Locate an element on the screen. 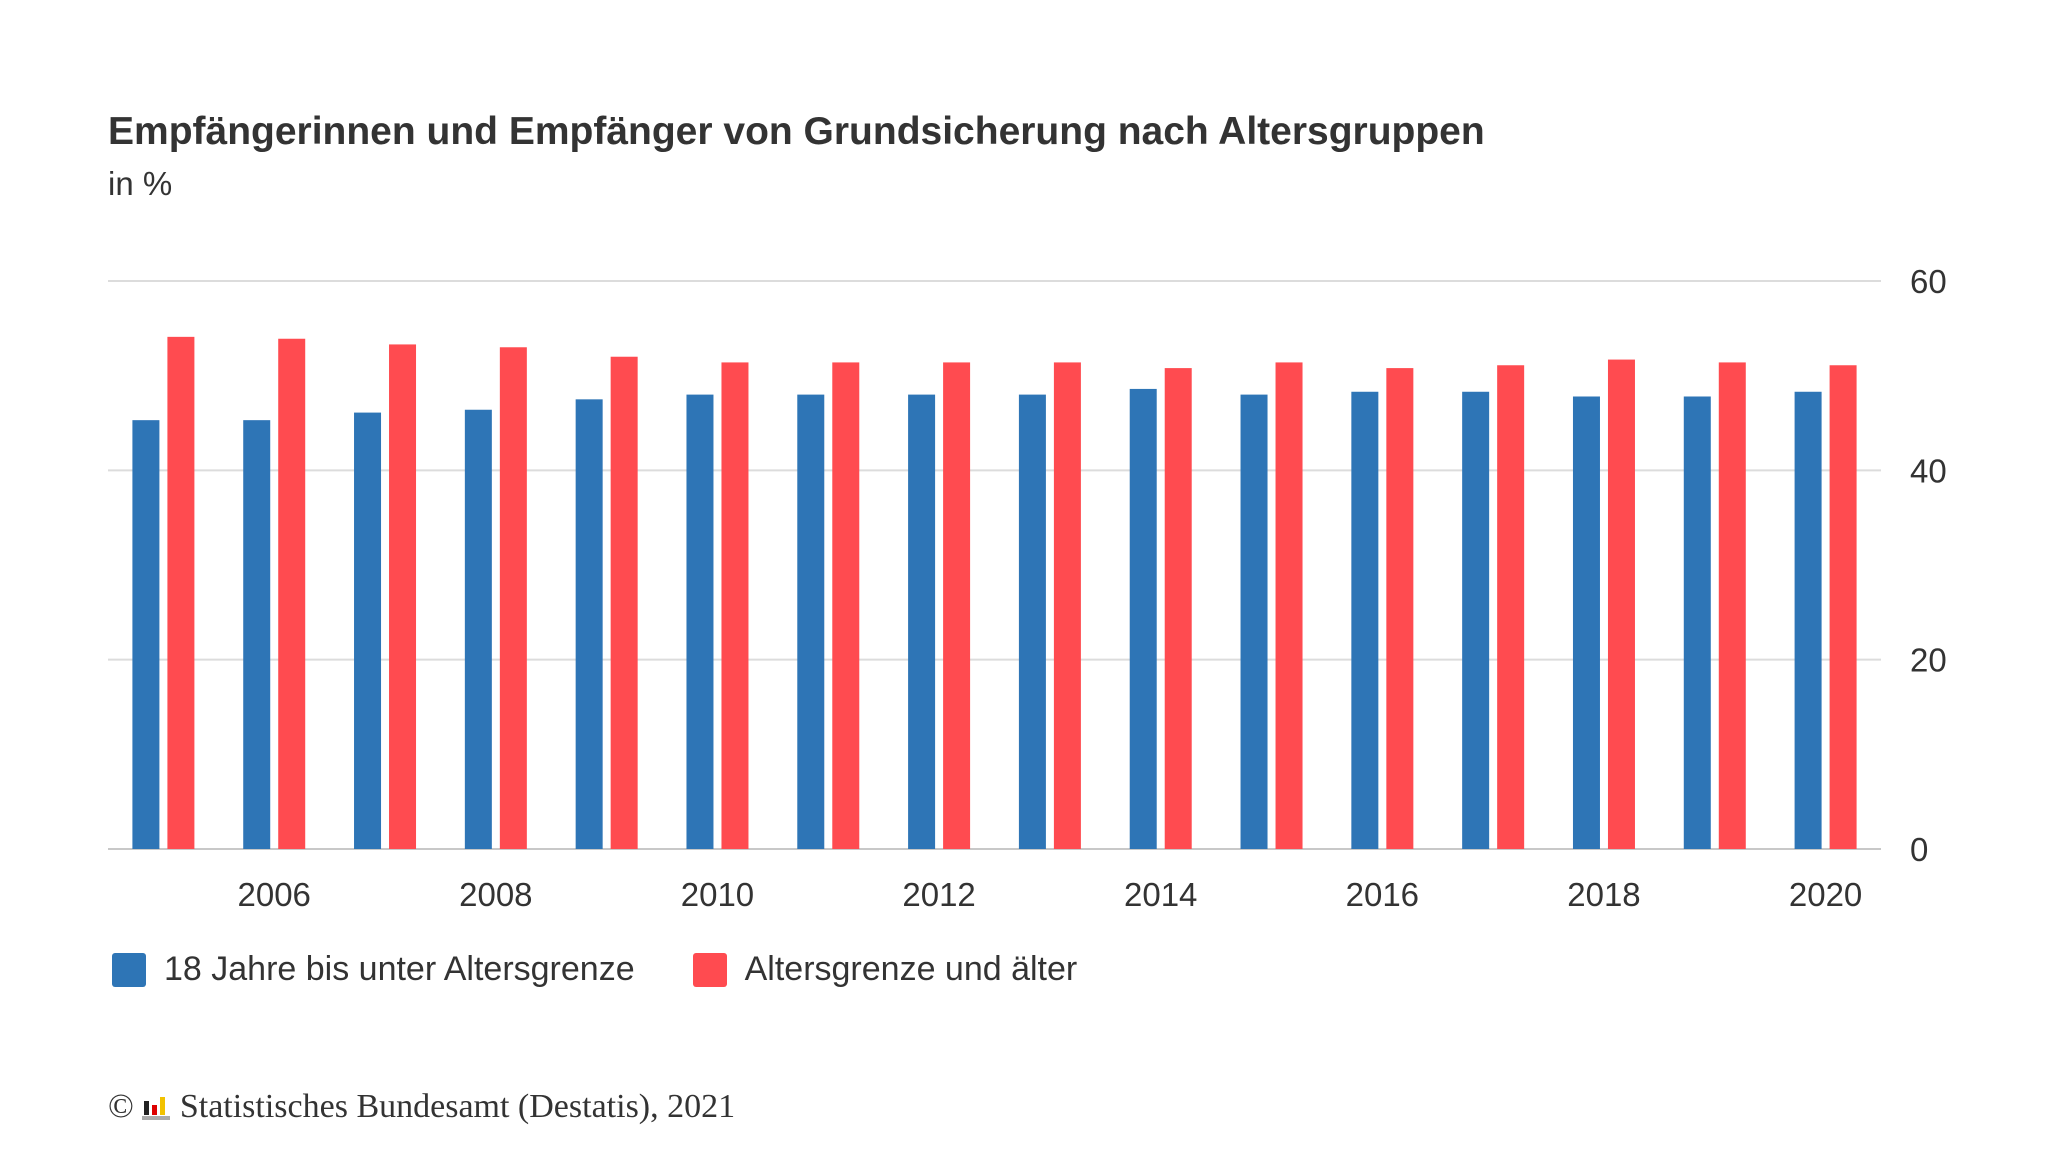  y-tick-label: 20 is located at coordinates (1928, 660).